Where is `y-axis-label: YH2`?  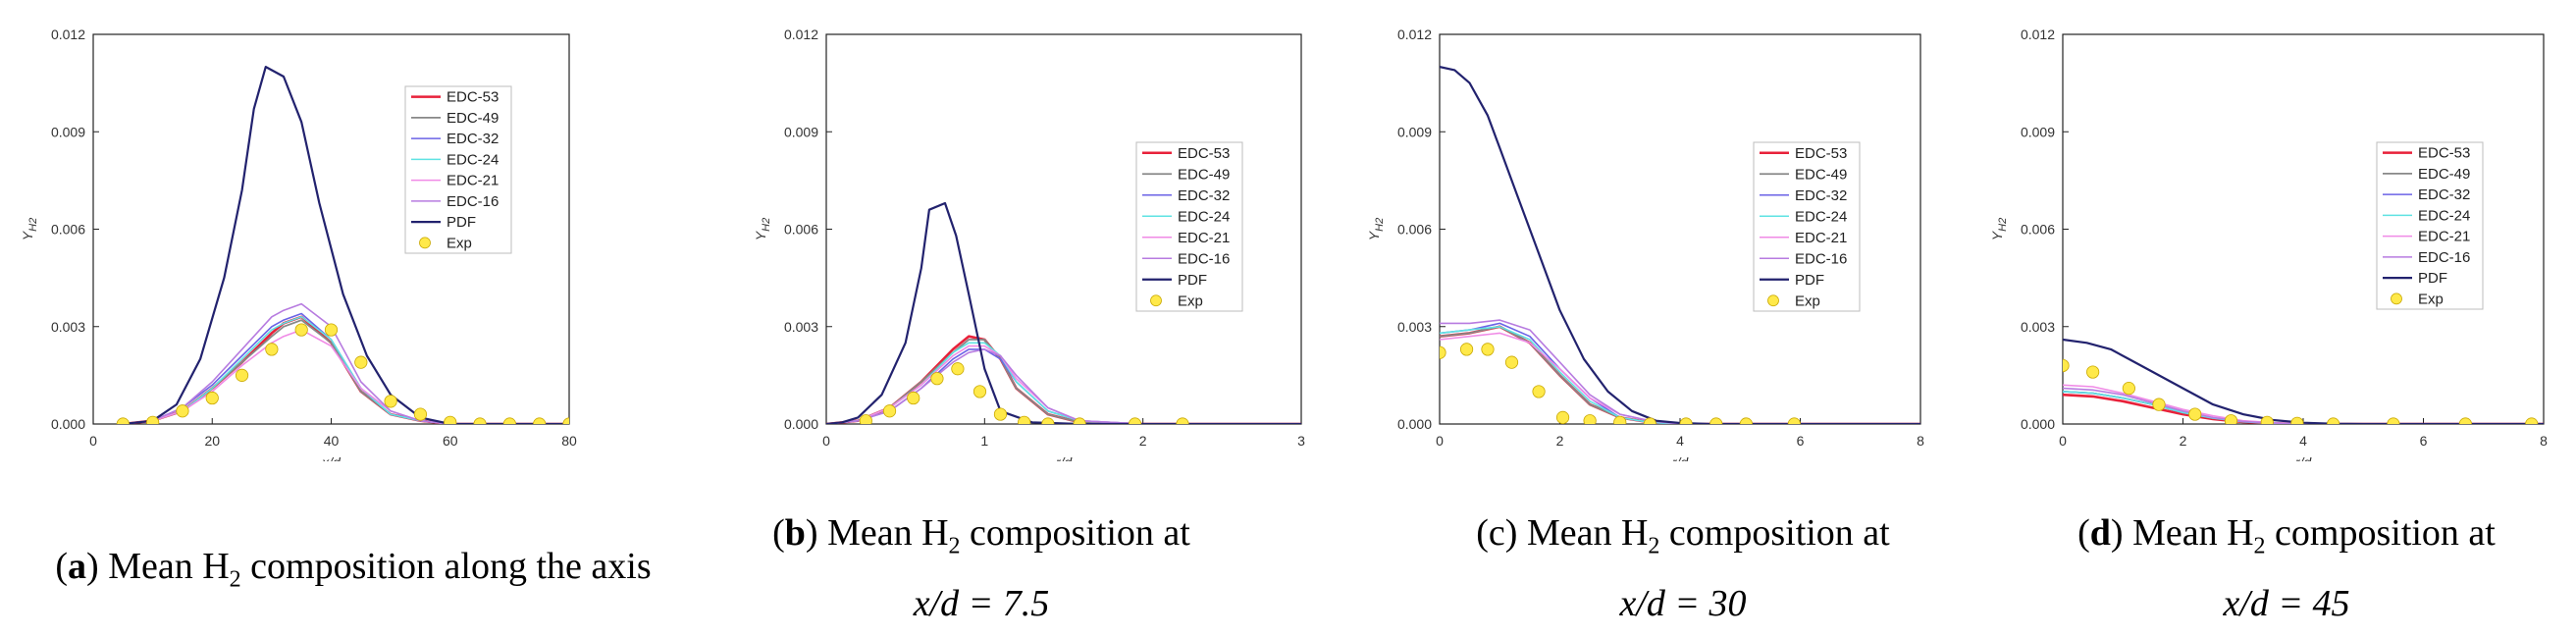
y-axis-label: YH2 is located at coordinates (29, 229).